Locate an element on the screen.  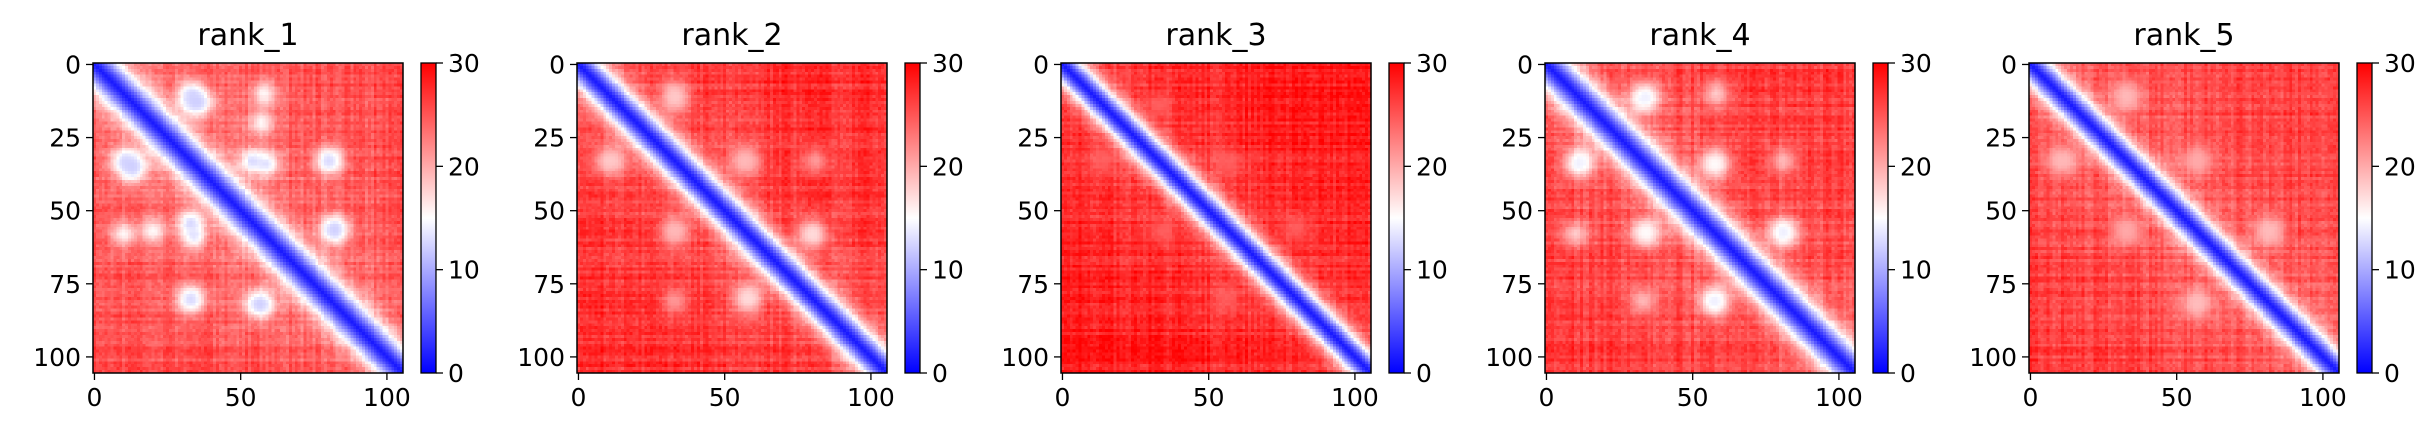
panel-title: rank_5 is located at coordinates (2183, 35).